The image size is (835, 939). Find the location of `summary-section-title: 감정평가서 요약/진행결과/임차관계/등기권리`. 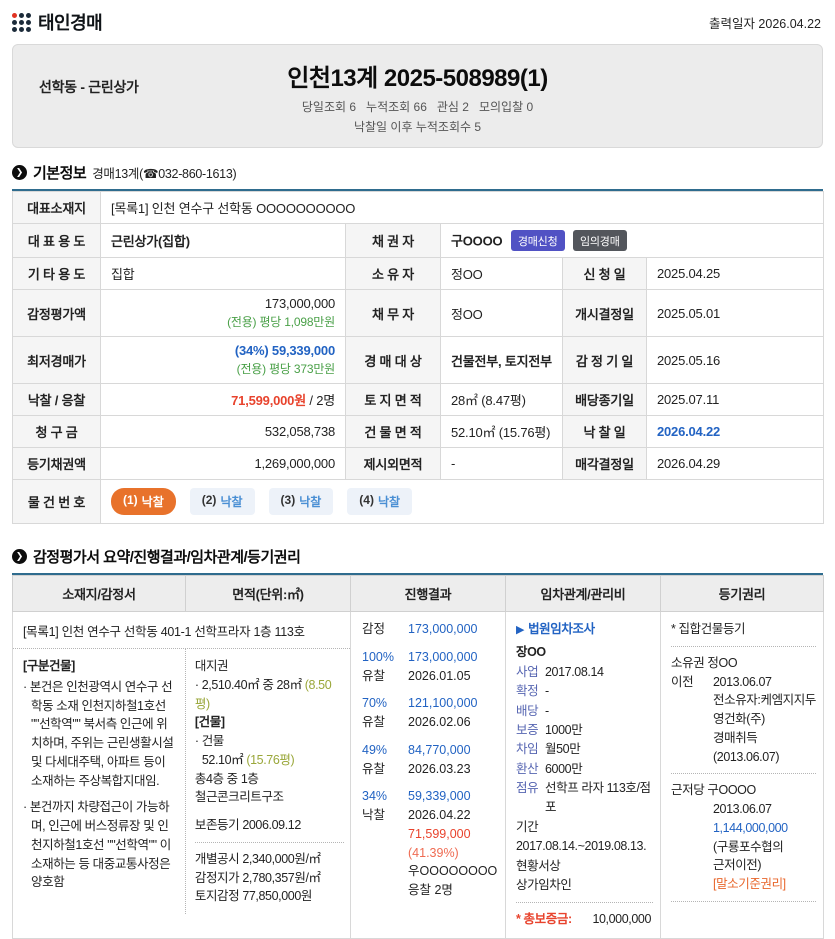

summary-section-title: 감정평가서 요약/진행결과/임차관계/등기권리 is located at coordinates (167, 557).